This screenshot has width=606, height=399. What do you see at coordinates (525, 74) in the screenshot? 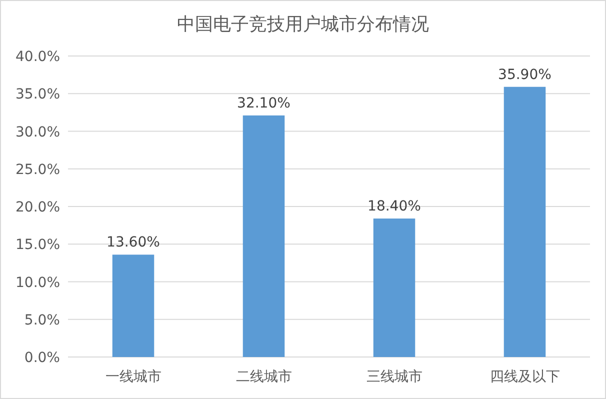
I see `data-label: 35.90%` at bounding box center [525, 74].